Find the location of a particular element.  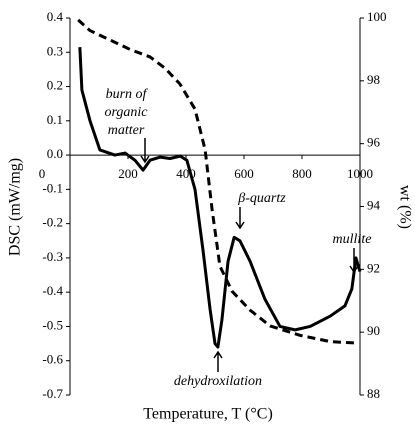

y2-tick-label: 92 is located at coordinates (373, 267).